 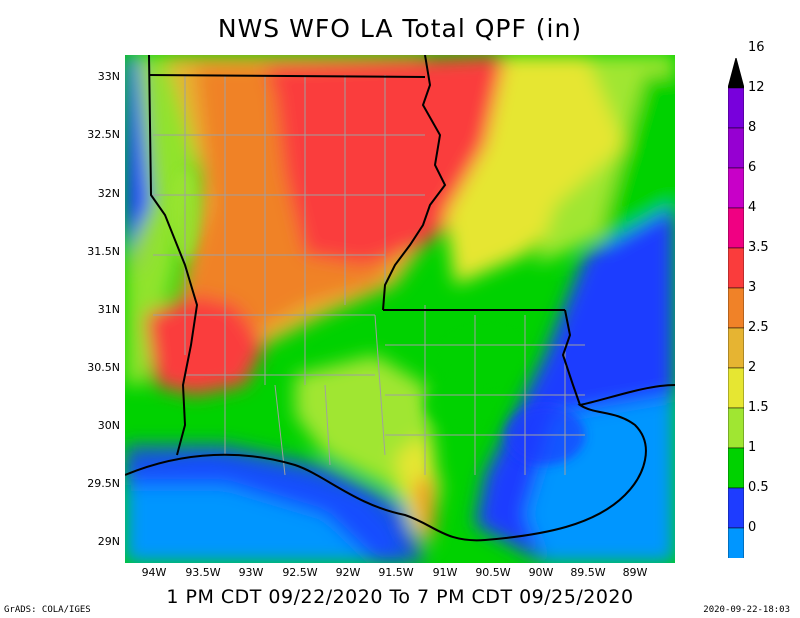 I want to click on lon-label: 94W, so click(x=154, y=572).